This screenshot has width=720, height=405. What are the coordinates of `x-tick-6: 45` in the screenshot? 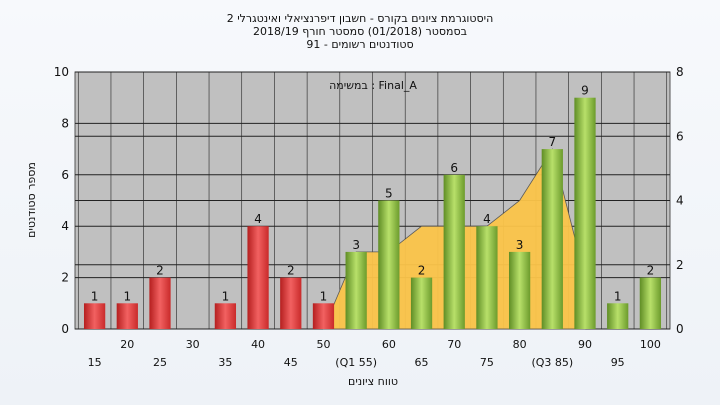 It's located at (291, 362).